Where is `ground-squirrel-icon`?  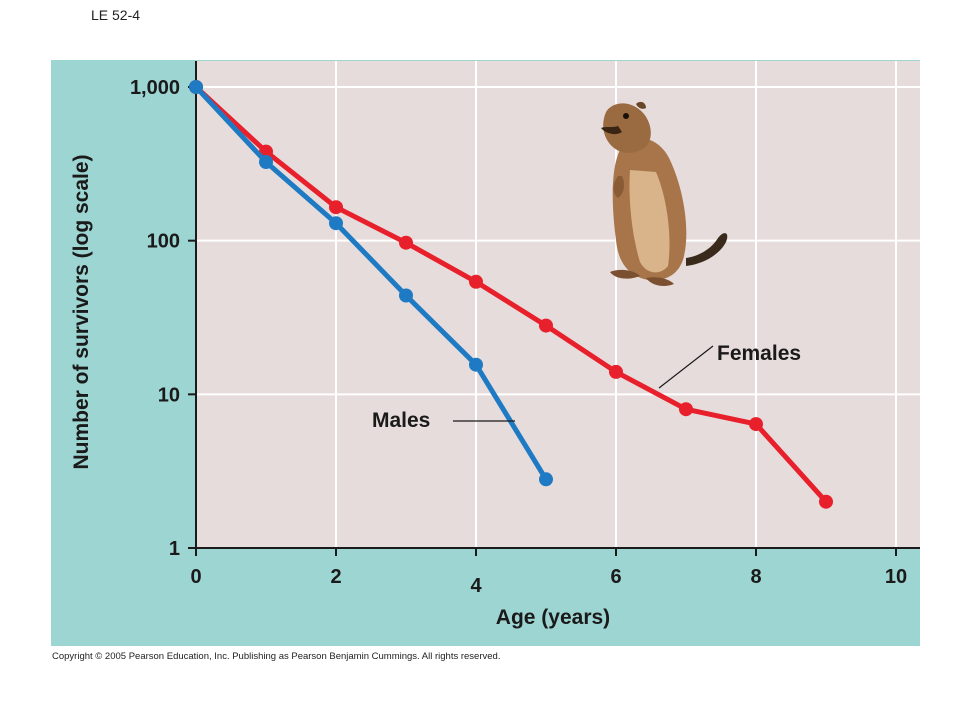 ground-squirrel-icon is located at coordinates (664, 193).